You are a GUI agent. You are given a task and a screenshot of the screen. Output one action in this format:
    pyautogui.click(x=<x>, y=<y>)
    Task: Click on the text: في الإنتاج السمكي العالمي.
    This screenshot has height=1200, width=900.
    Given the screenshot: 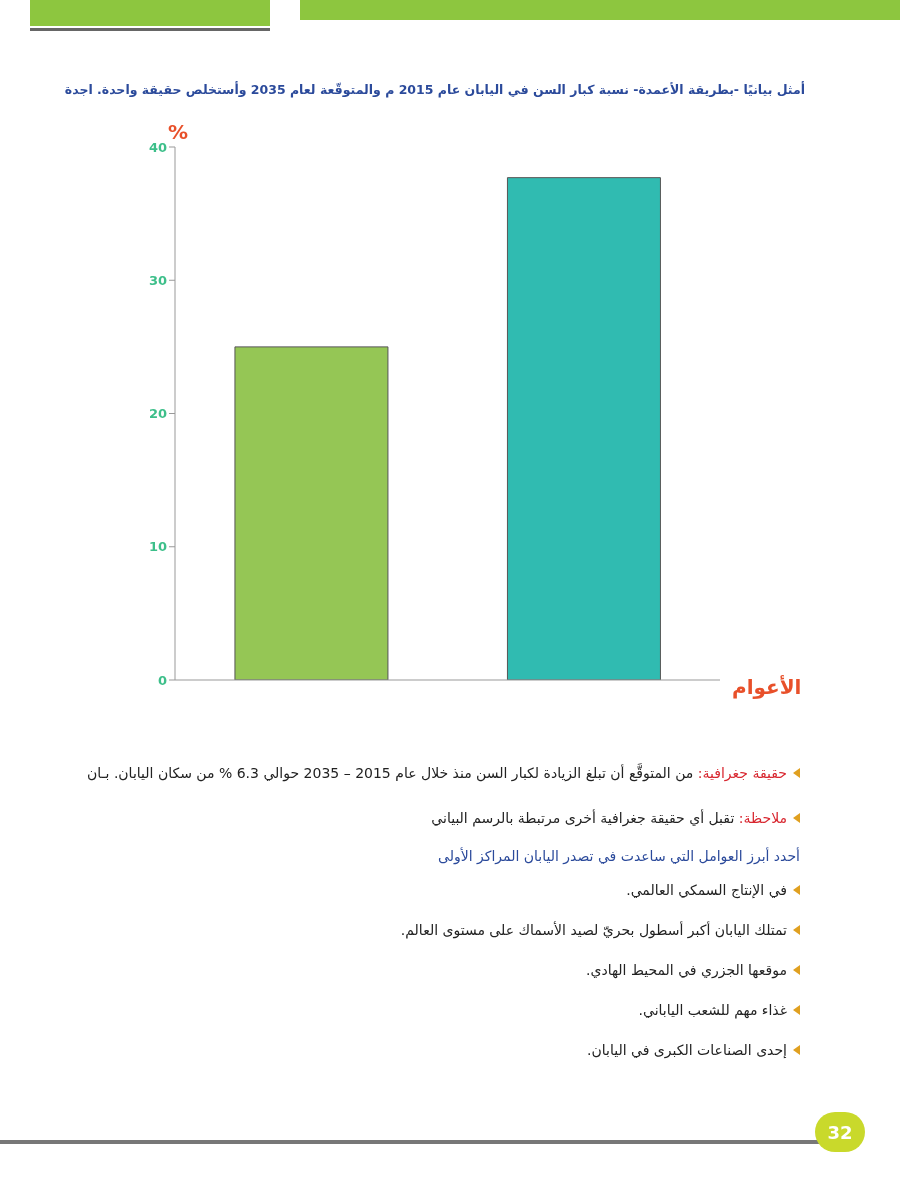 What is the action you would take?
    pyautogui.click(x=706, y=890)
    